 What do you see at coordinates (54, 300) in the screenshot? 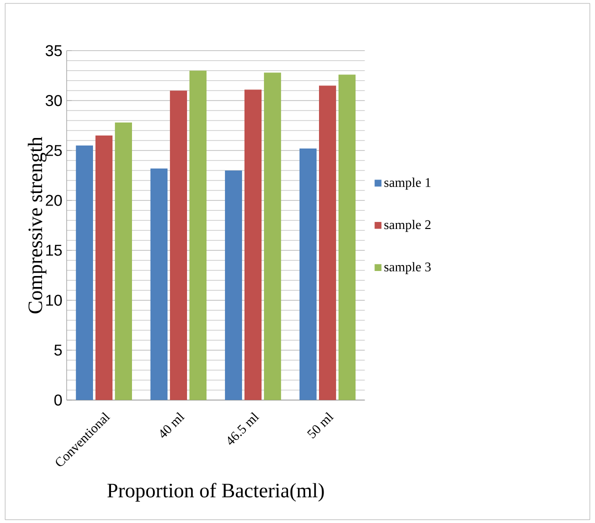
I see `y-tick-label: 10` at bounding box center [54, 300].